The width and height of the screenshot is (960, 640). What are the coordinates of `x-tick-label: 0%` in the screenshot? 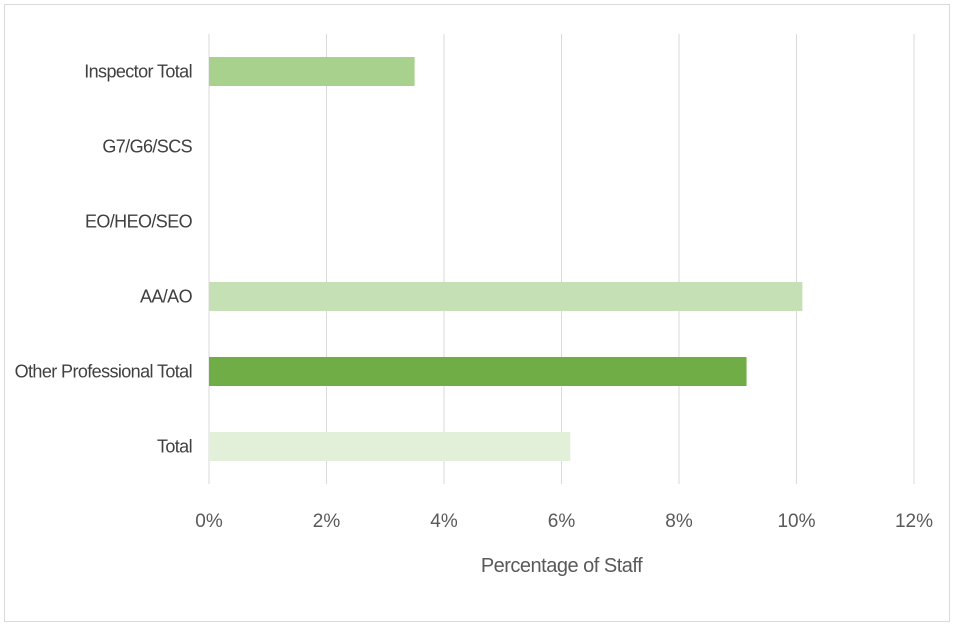 It's located at (209, 521).